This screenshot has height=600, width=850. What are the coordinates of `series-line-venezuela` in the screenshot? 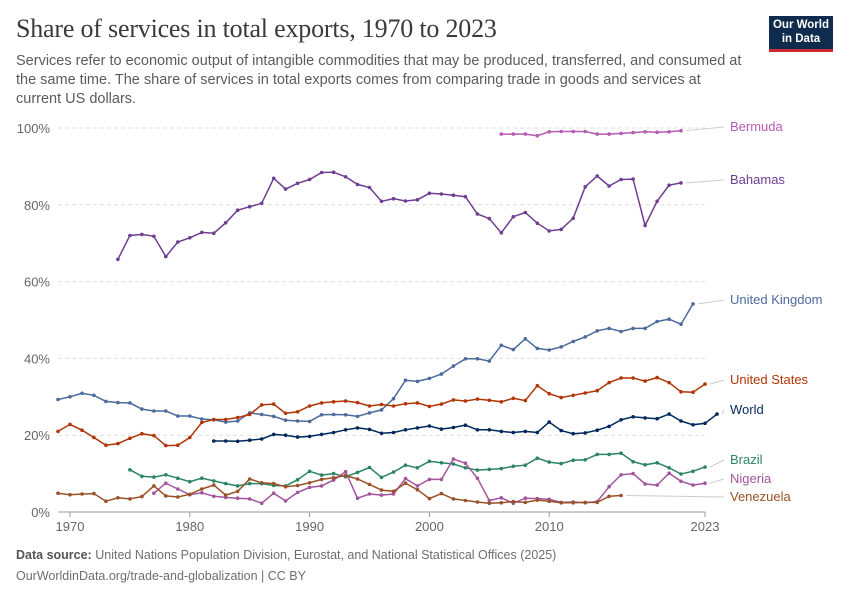 It's located at (339, 489).